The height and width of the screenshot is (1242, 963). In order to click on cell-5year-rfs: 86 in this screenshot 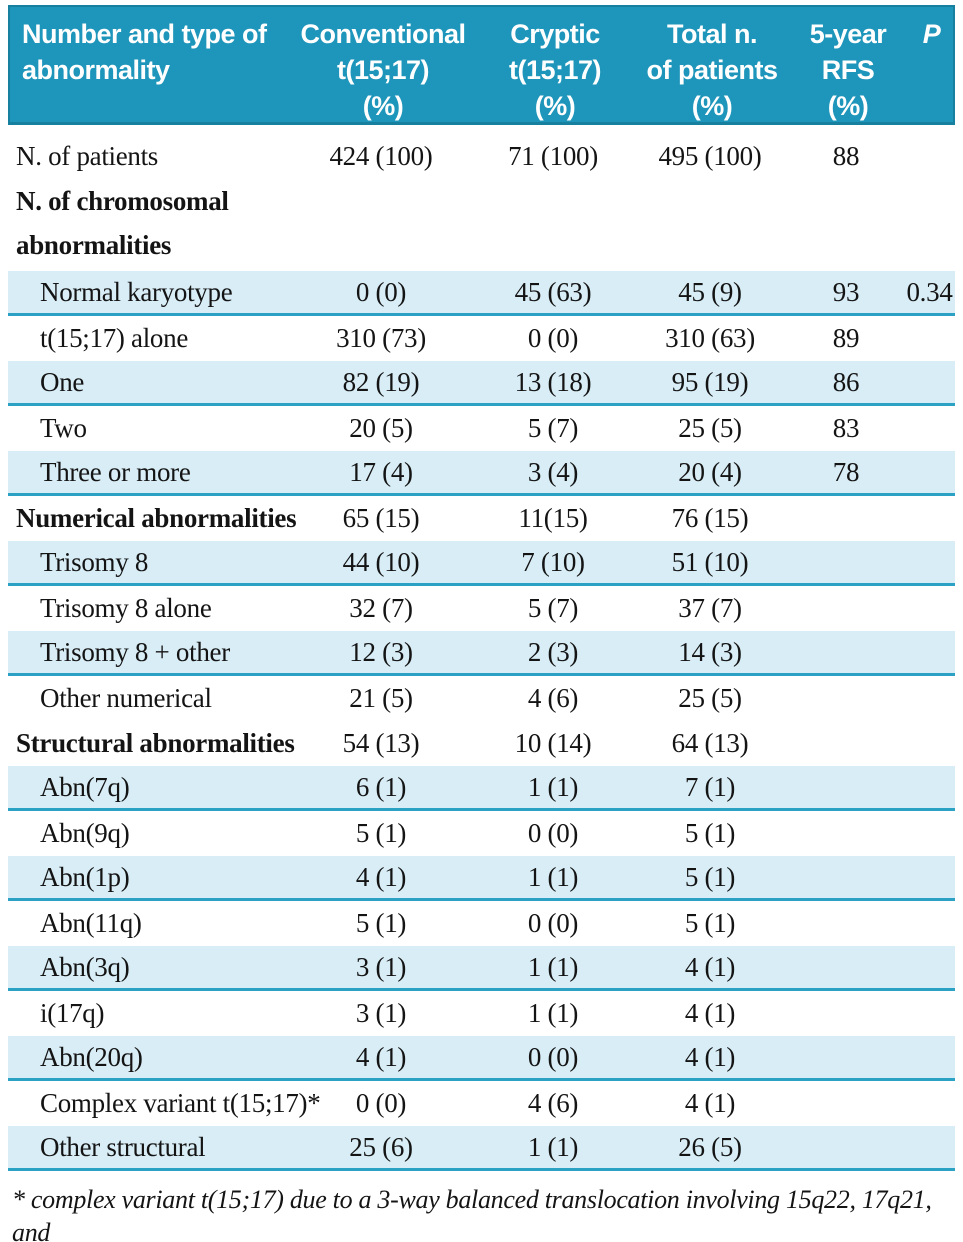, I will do `click(846, 381)`.